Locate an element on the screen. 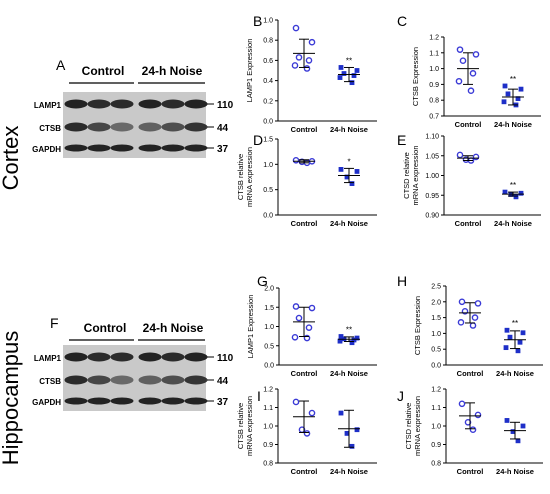  panel-letter-a: A is located at coordinates (61, 65).